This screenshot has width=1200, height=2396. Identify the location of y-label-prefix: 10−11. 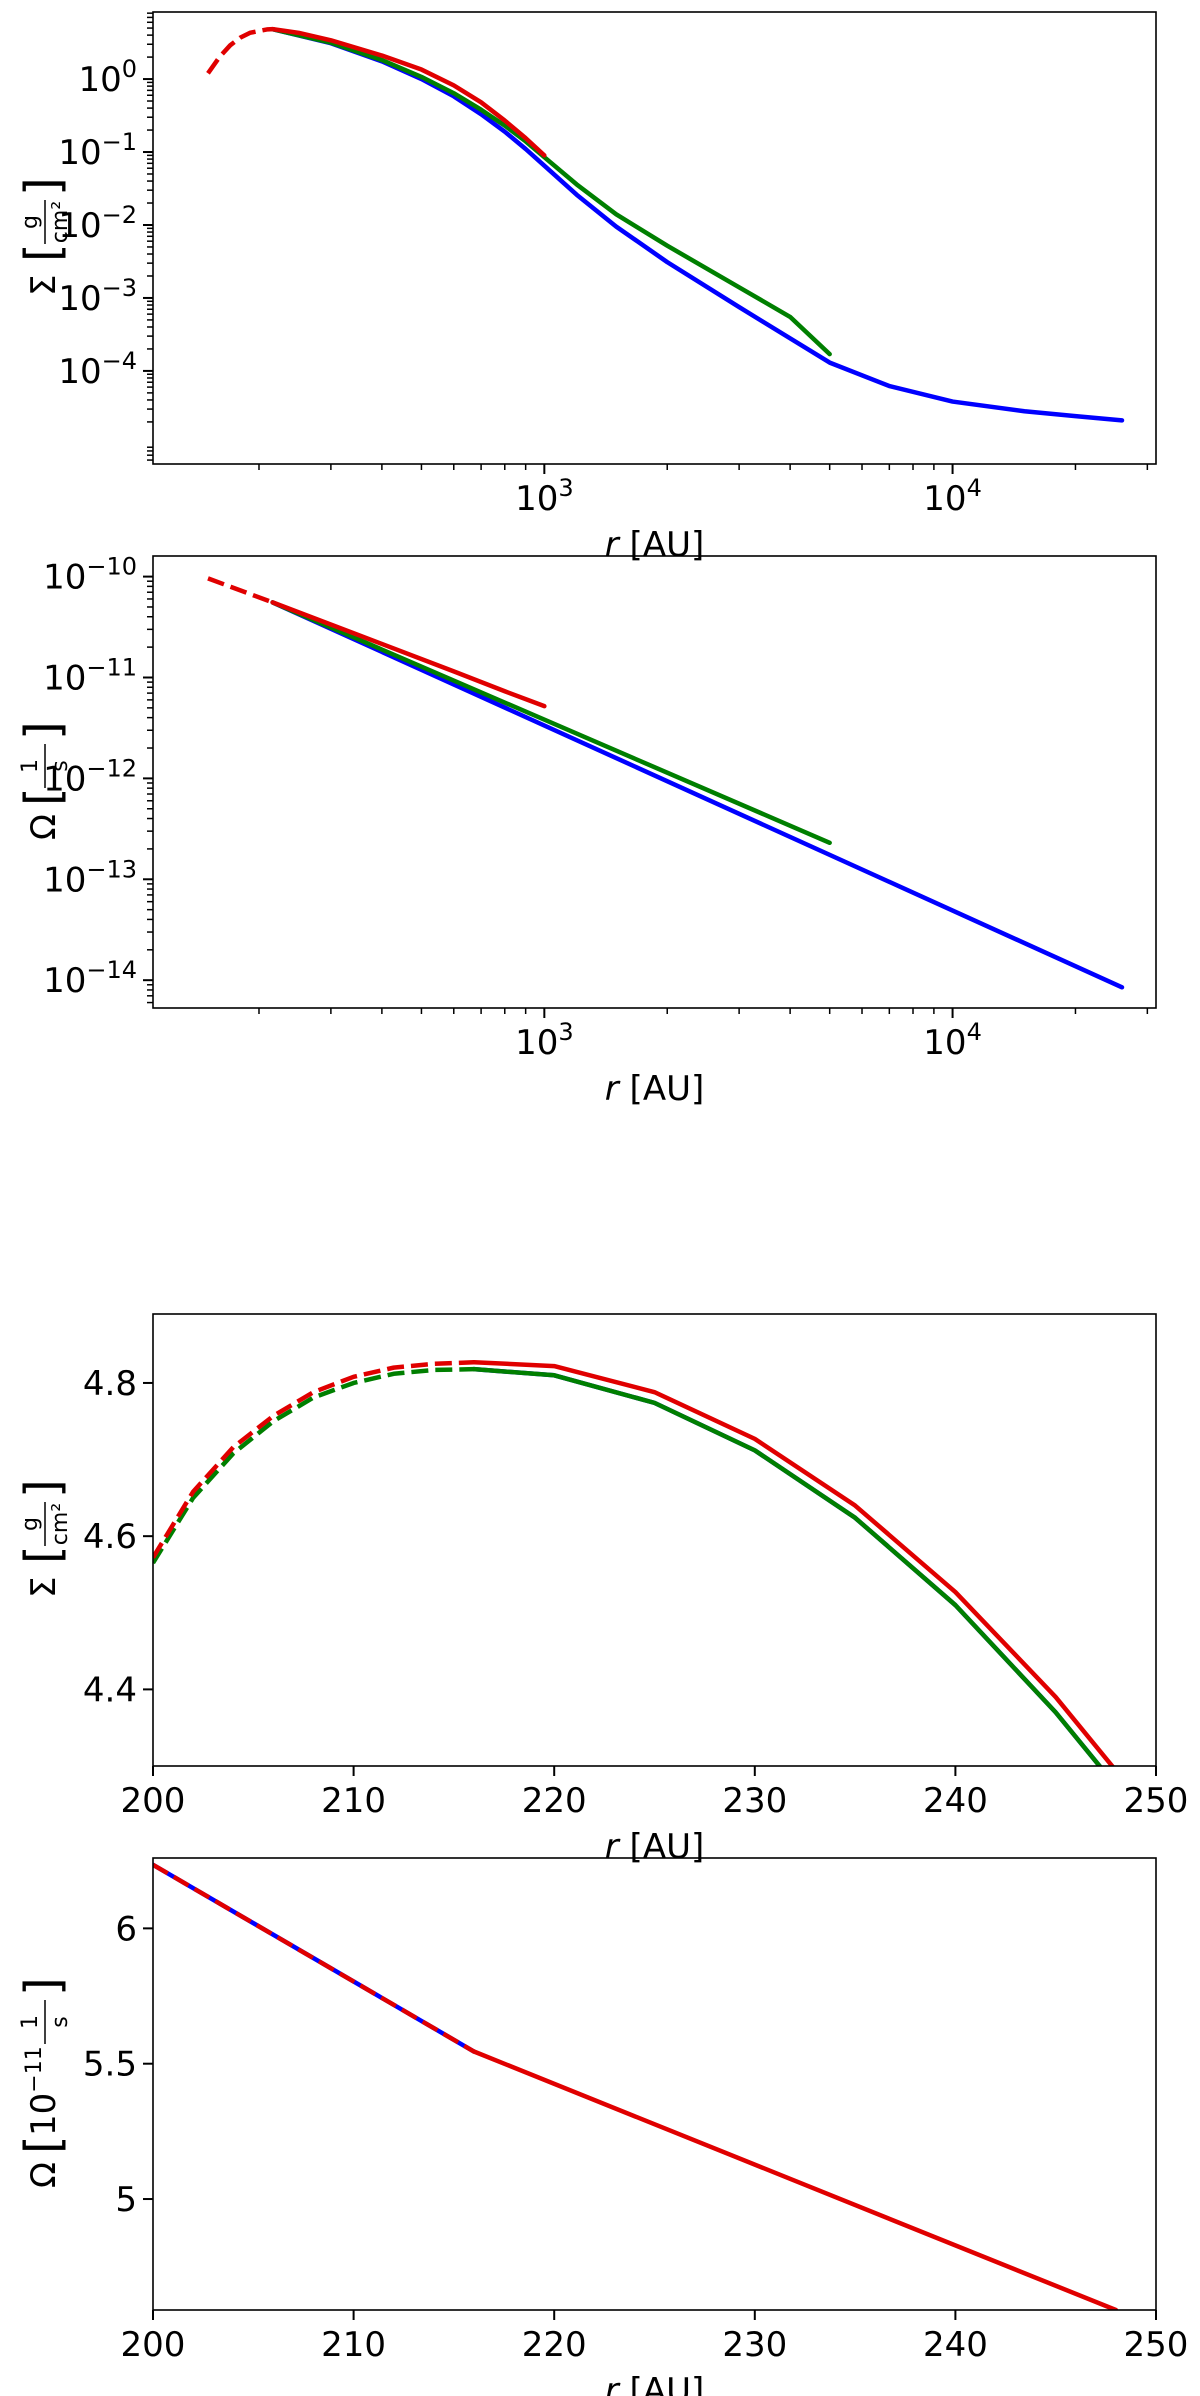
(43, 2091).